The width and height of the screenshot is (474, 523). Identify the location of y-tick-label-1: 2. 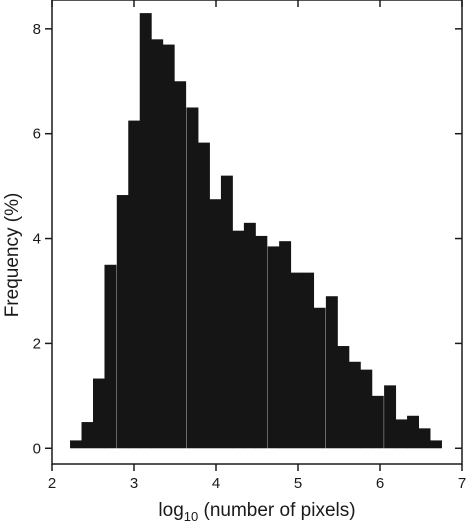
(37, 343).